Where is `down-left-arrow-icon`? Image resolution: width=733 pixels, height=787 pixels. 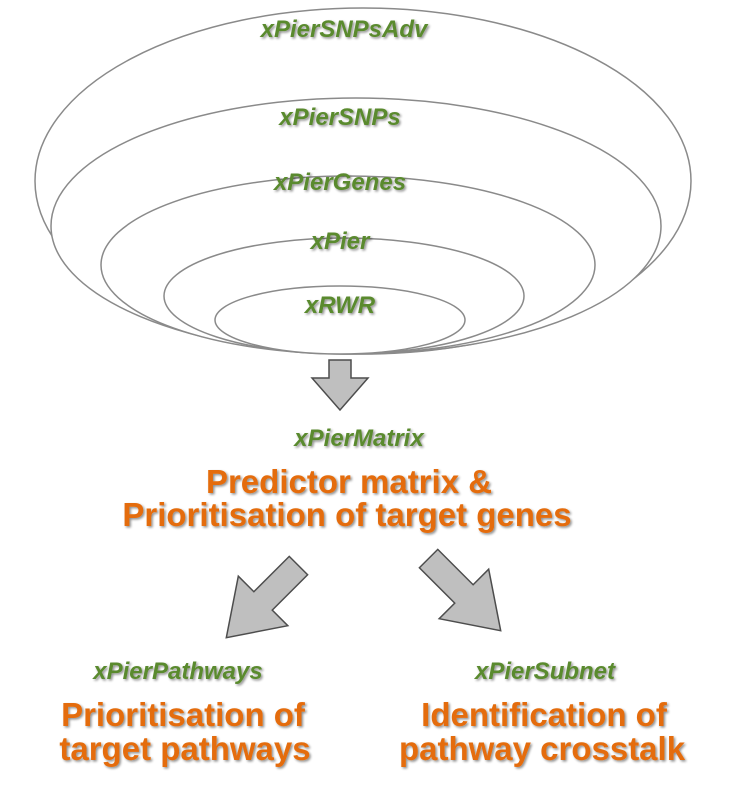 down-left-arrow-icon is located at coordinates (267, 597).